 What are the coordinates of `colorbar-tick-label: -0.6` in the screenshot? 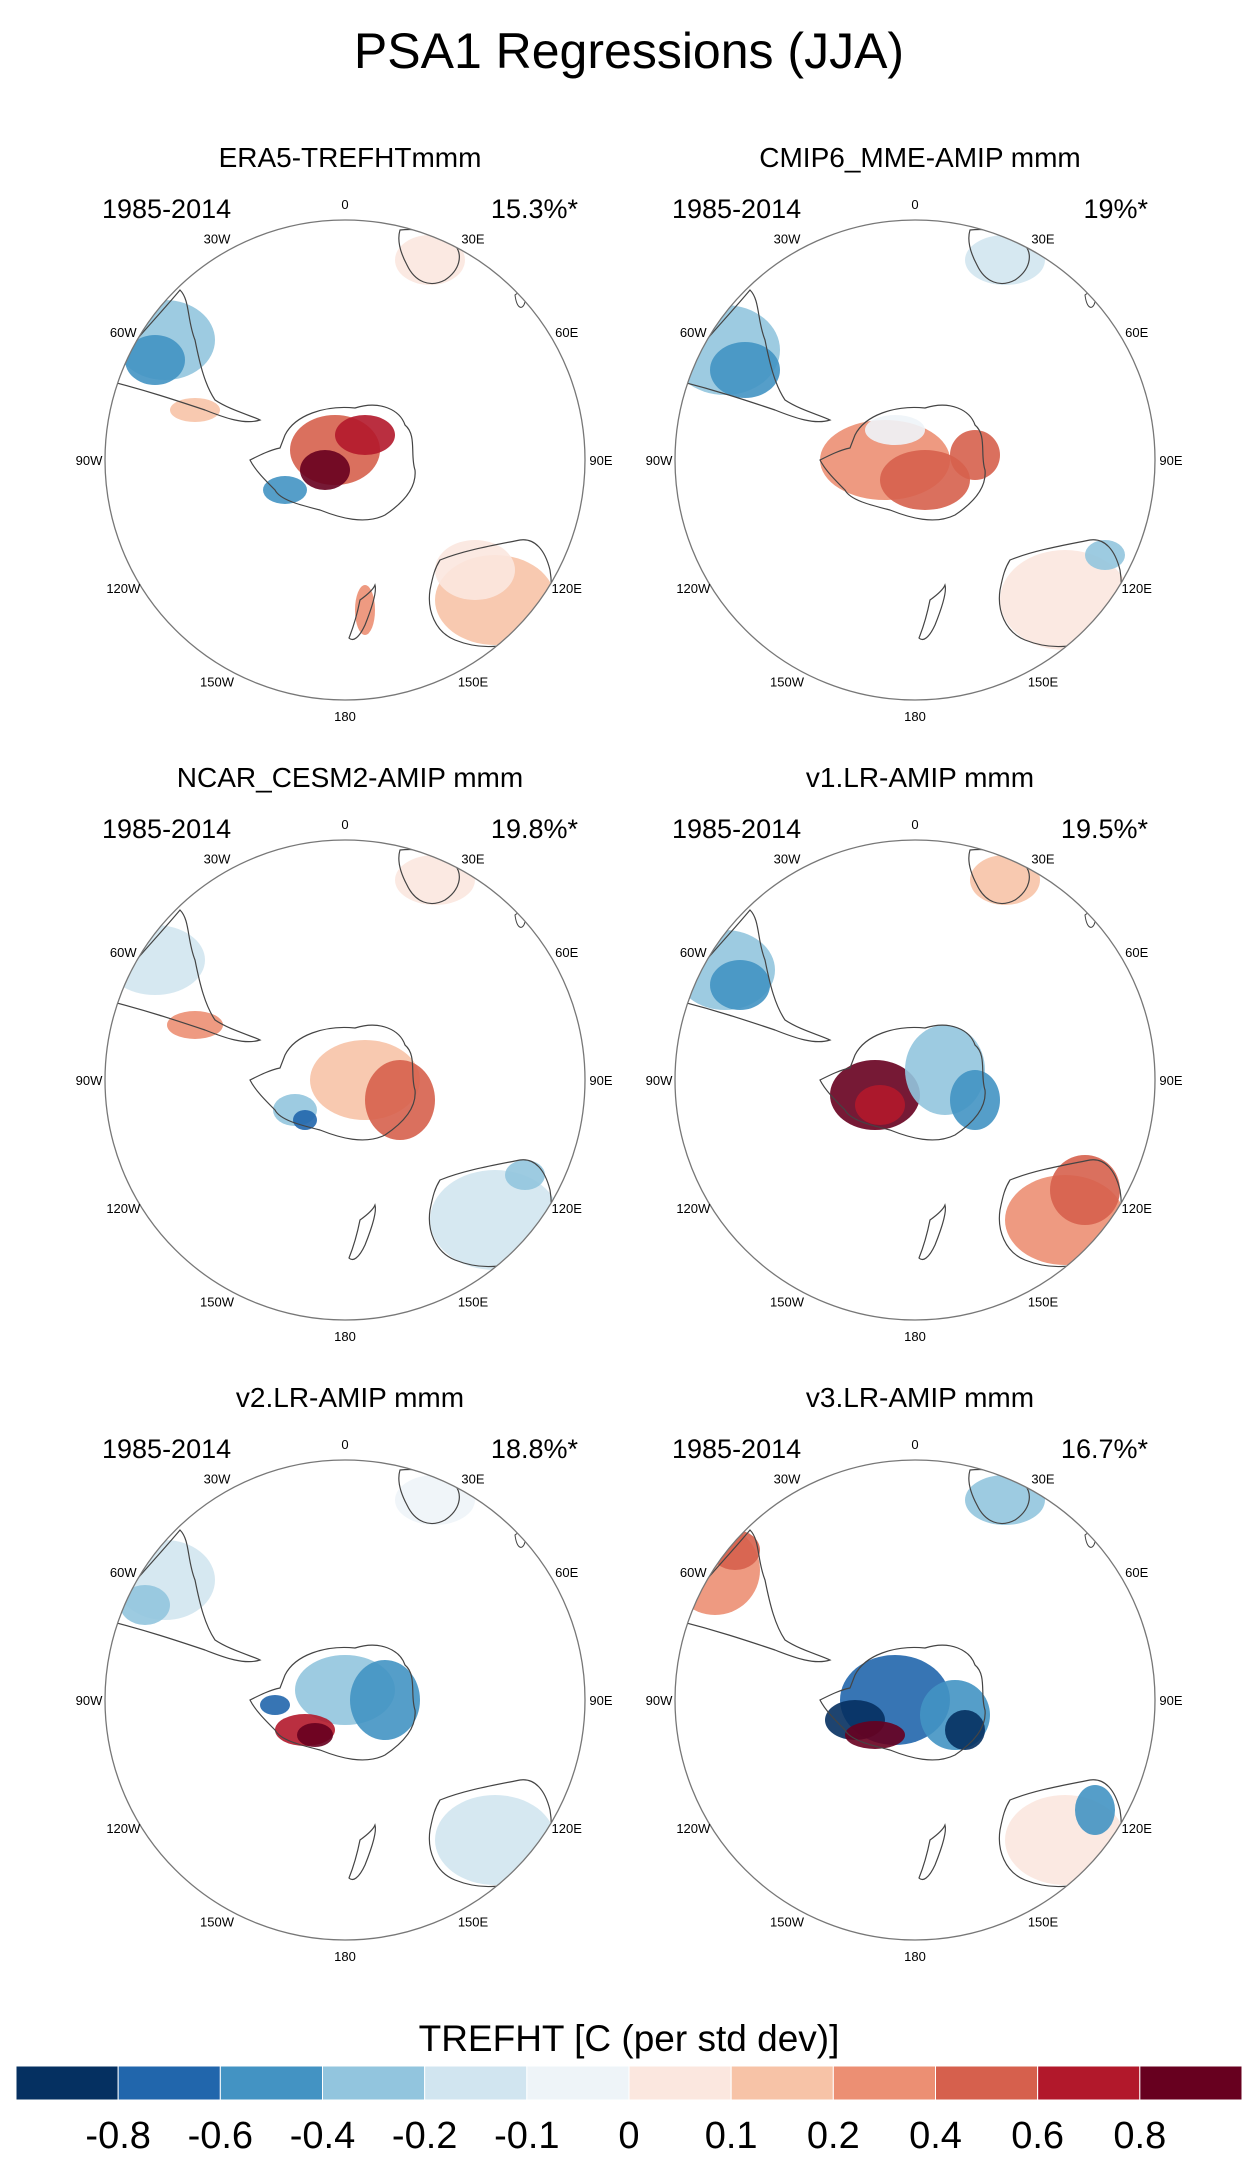 It's located at (220, 2136).